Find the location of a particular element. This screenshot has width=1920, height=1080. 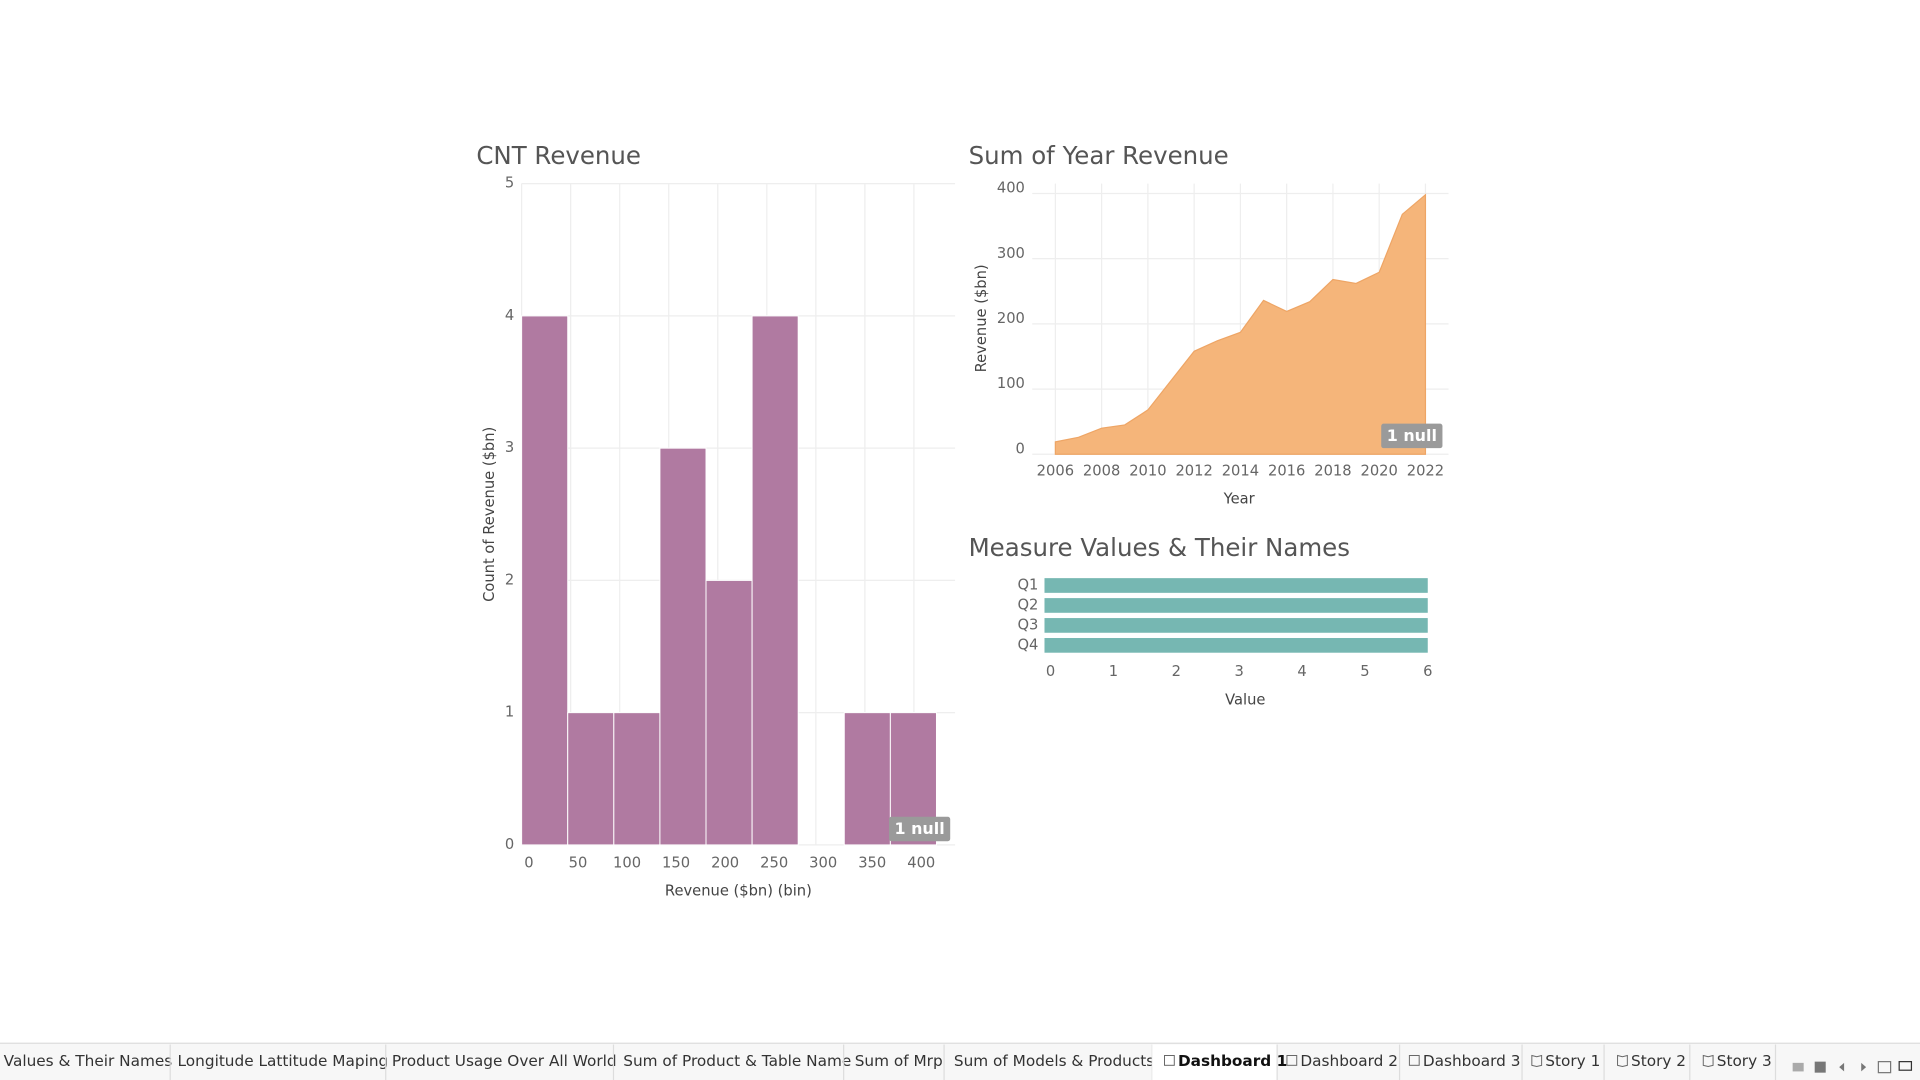

tab: Story 2 is located at coordinates (1654, 1062).